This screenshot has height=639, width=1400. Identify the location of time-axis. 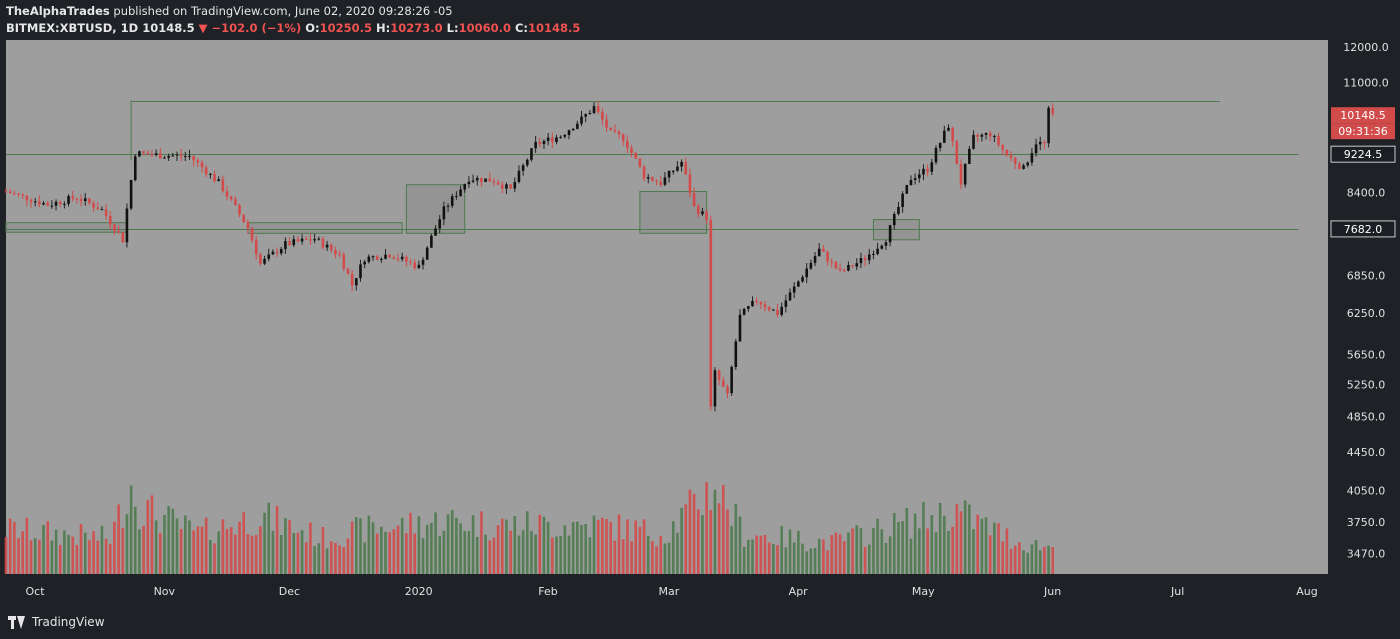
(700, 590).